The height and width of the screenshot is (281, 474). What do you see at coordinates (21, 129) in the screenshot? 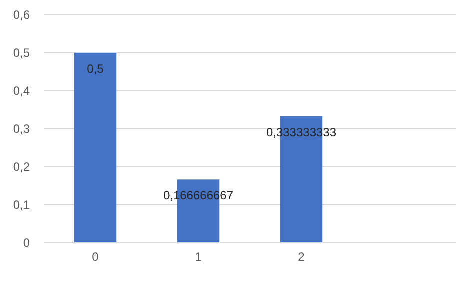
I see `y-tick-label: 0,3` at bounding box center [21, 129].